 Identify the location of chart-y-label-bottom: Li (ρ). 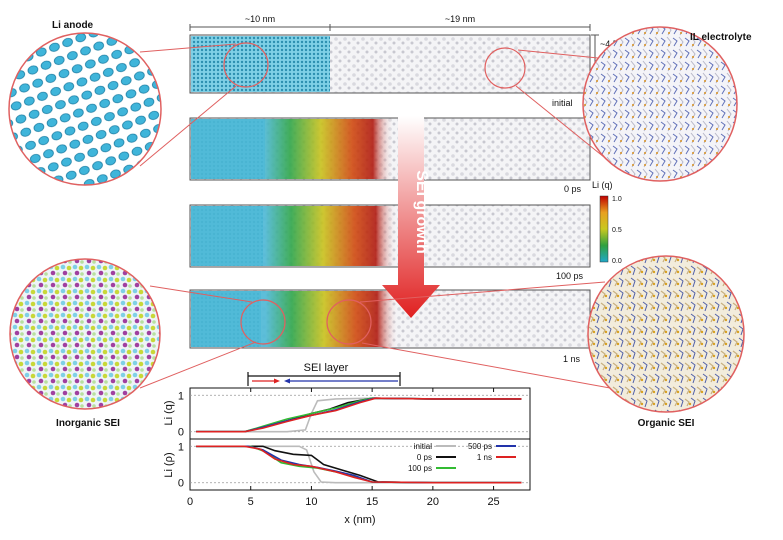
(169, 464).